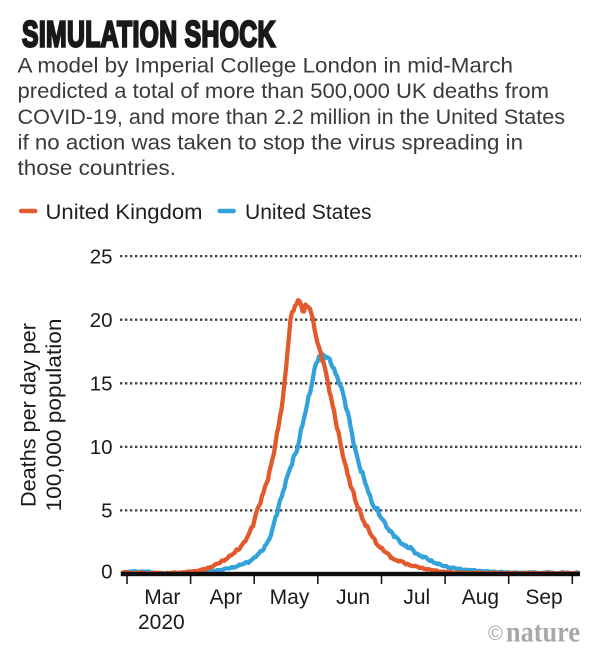 This screenshot has height=660, width=600. What do you see at coordinates (162, 597) in the screenshot?
I see `svg-text: Mar` at bounding box center [162, 597].